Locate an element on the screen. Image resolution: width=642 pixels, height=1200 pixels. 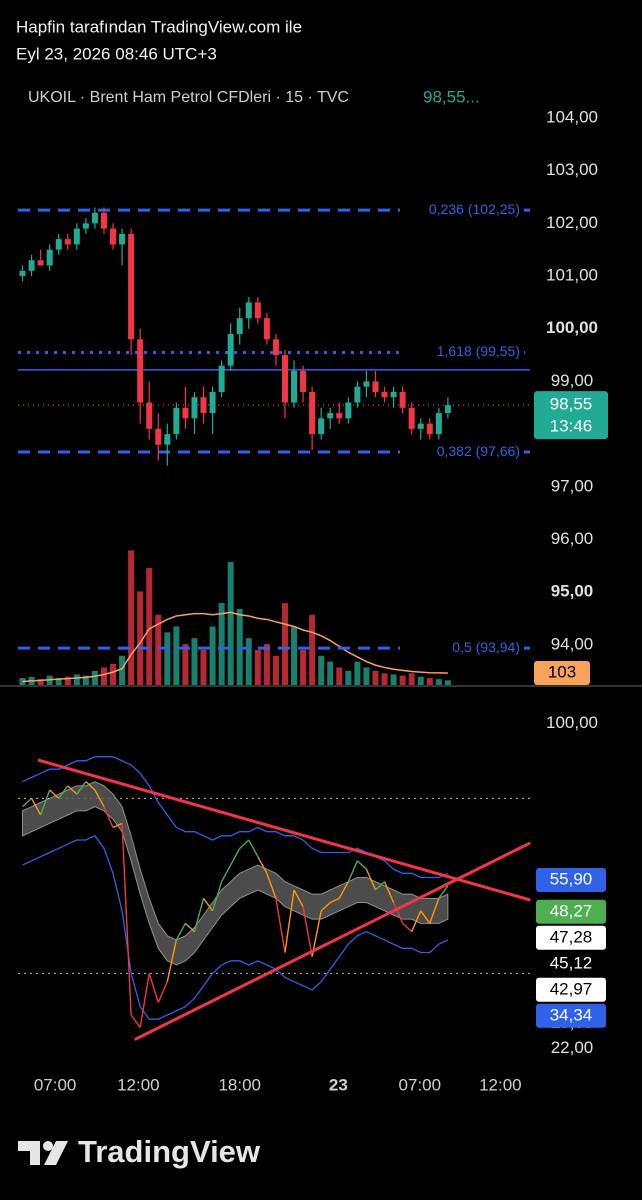
indicator-tag-label: 42,97 is located at coordinates (571, 988).